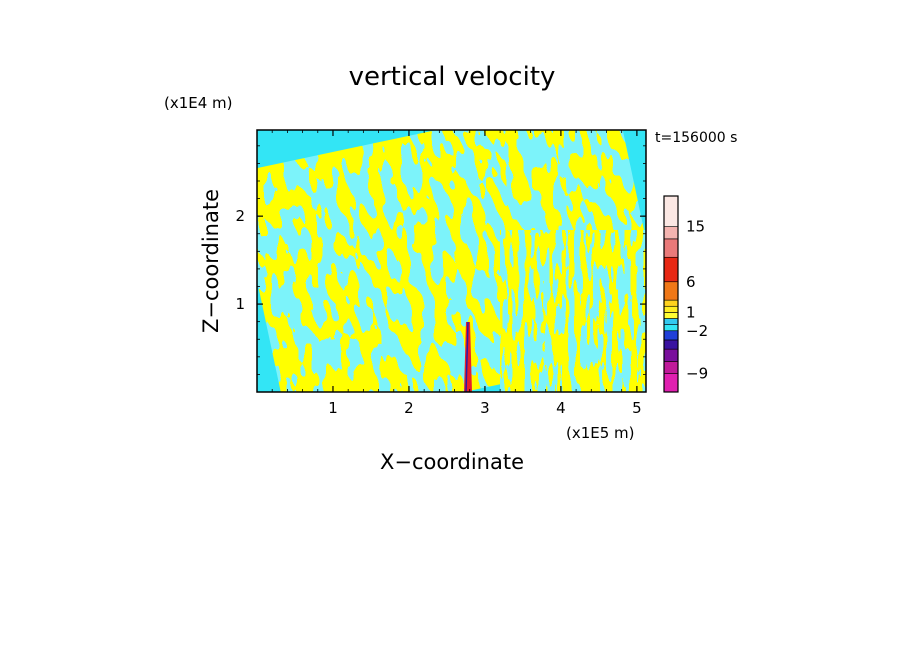 Image resolution: width=904 pixels, height=658 pixels. I want to click on y-tick-label: 2, so click(240, 216).